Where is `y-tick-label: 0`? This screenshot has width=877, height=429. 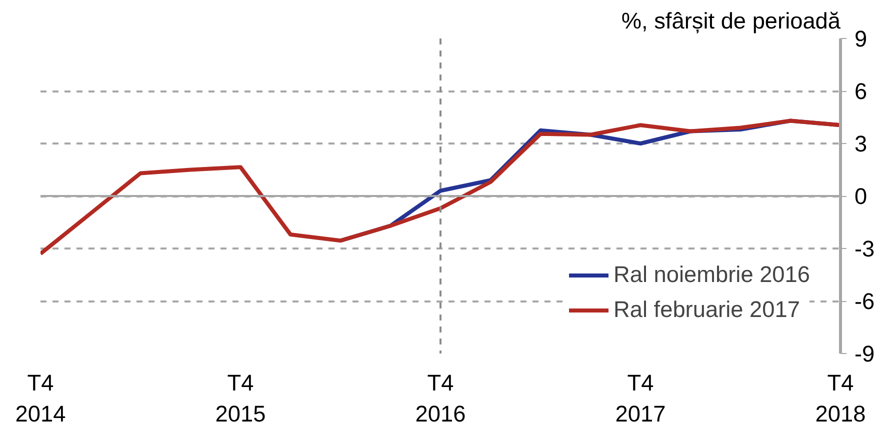 y-tick-label: 0 is located at coordinates (861, 196).